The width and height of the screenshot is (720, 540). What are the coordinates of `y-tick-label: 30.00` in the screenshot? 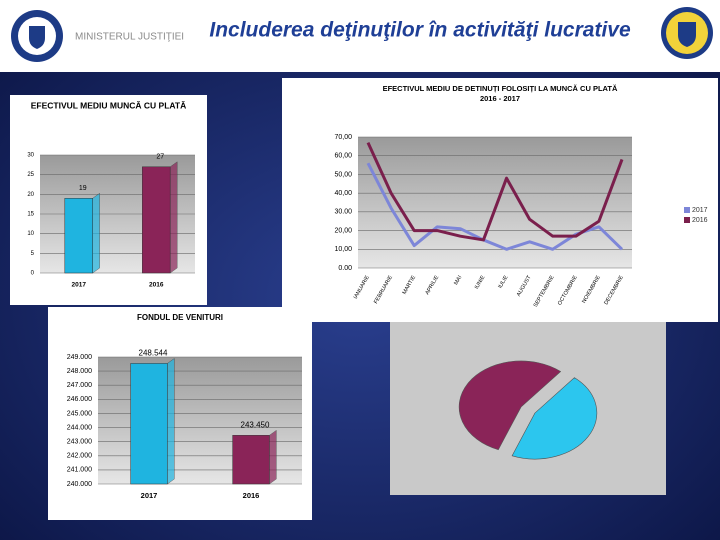 It's located at (343, 212).